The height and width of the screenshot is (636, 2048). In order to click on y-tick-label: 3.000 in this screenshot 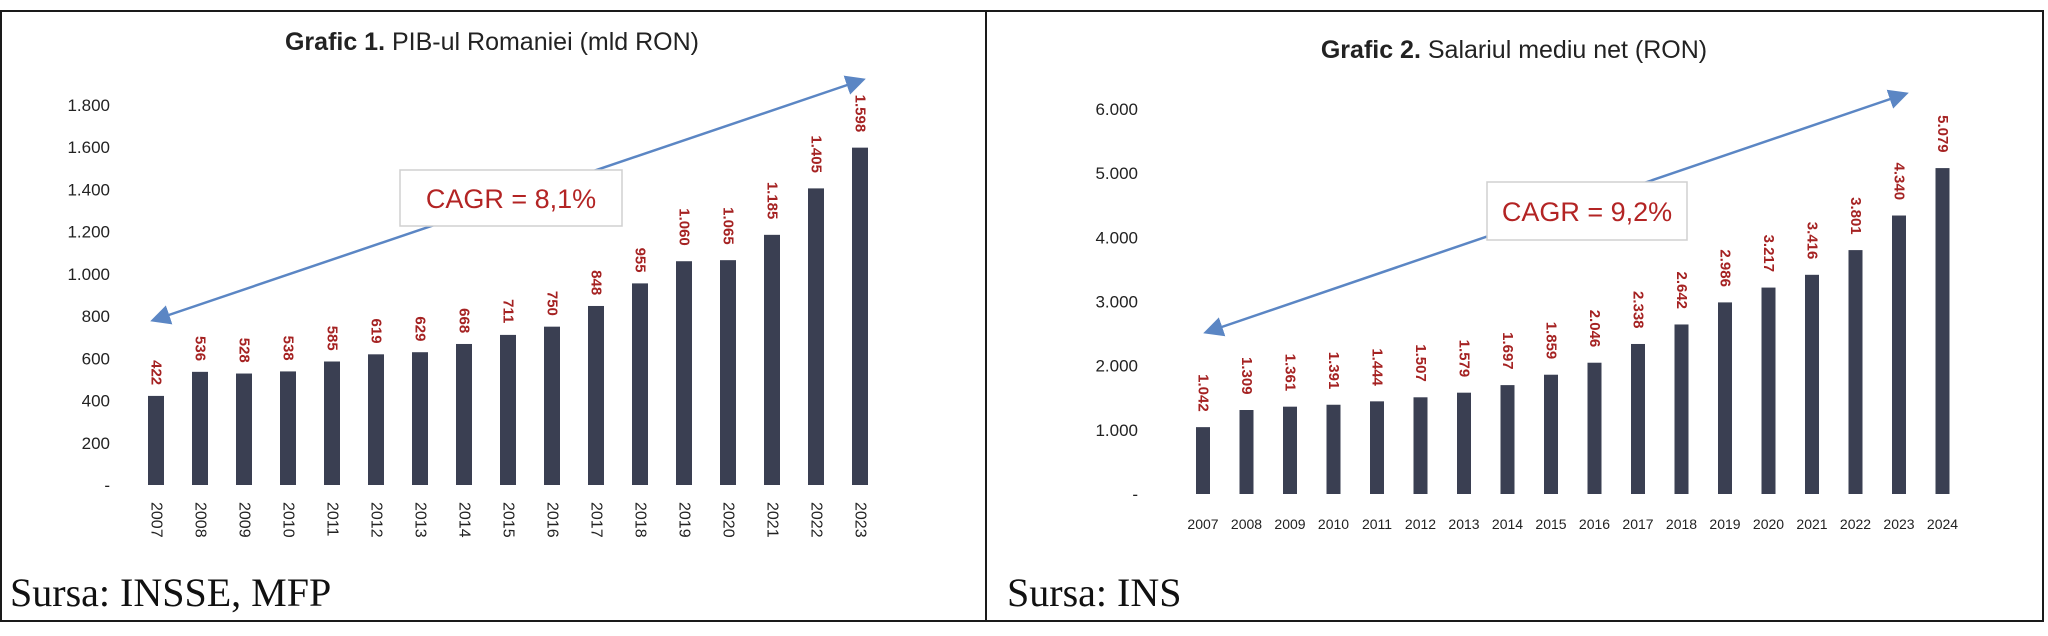, I will do `click(1116, 302)`.